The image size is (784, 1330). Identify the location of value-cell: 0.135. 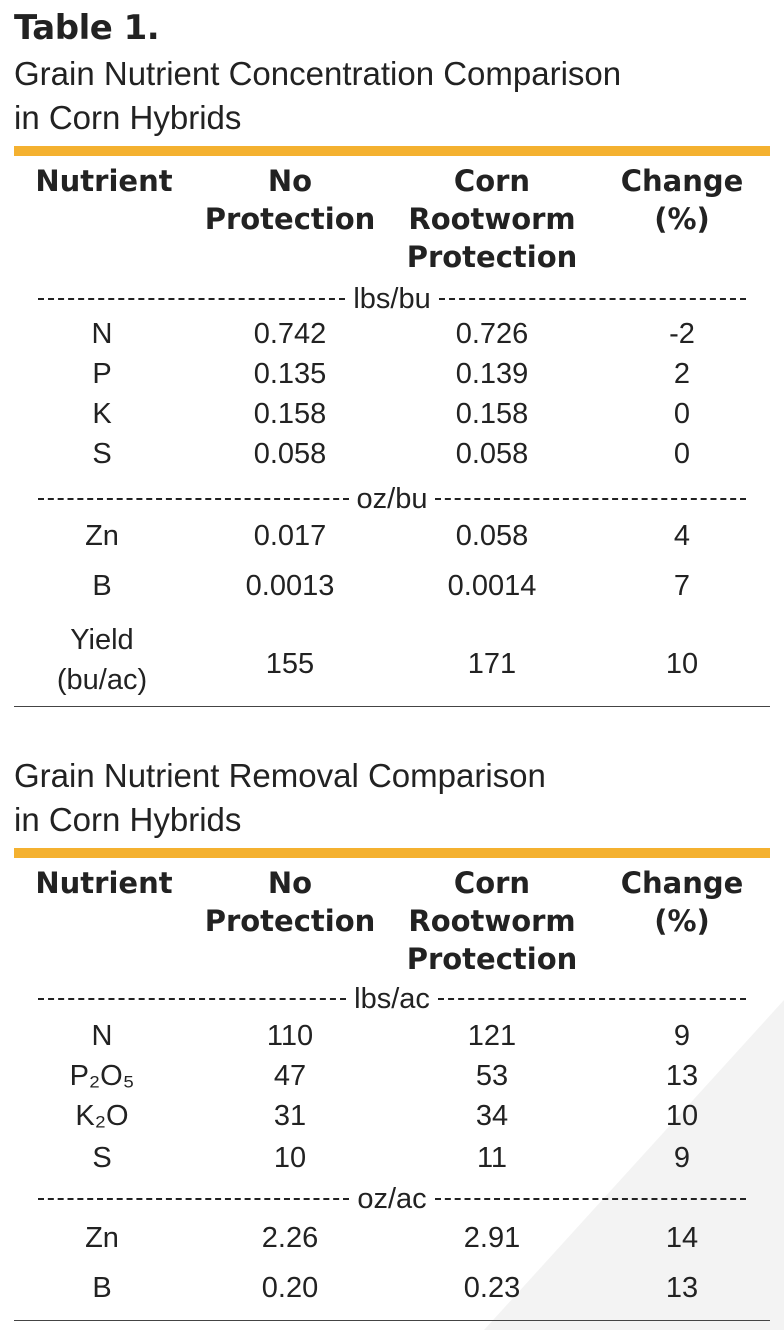
(290, 374).